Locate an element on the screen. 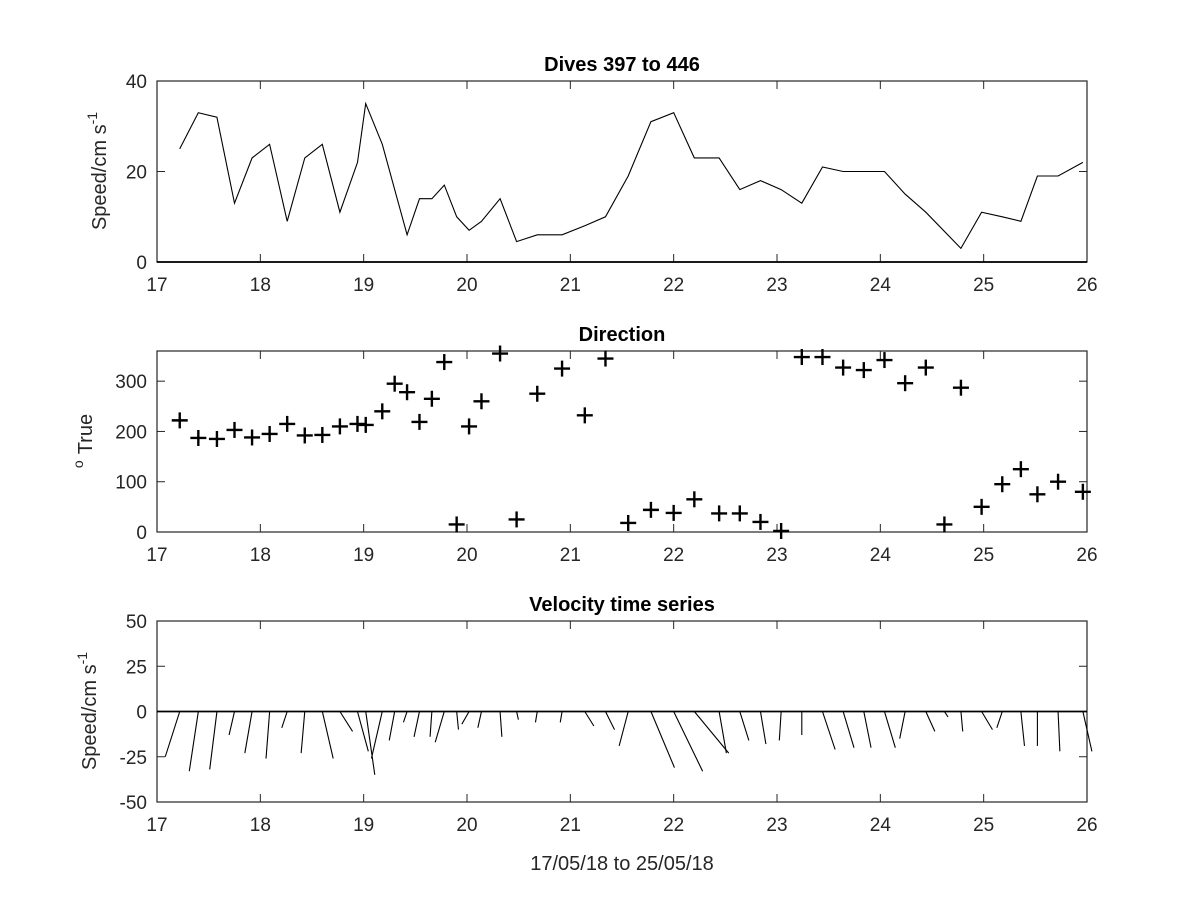 This screenshot has height=900, width=1200. velocity-xlabel: 17/05/18 to 25/05/18 is located at coordinates (622, 864).